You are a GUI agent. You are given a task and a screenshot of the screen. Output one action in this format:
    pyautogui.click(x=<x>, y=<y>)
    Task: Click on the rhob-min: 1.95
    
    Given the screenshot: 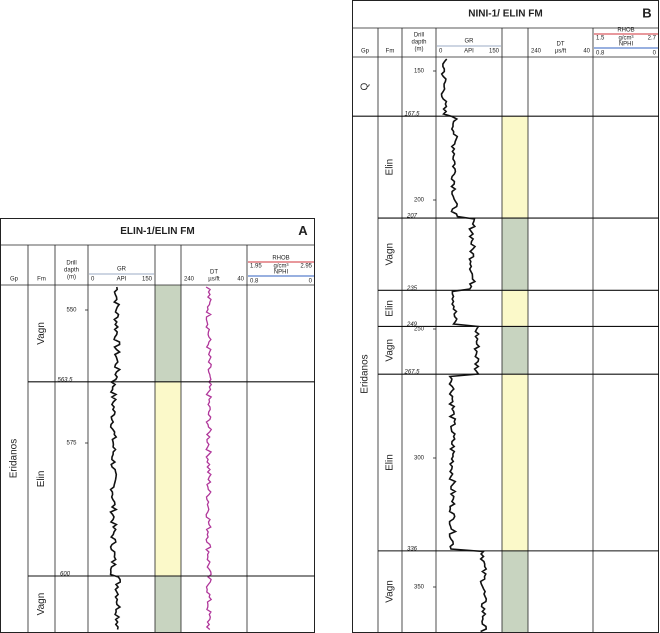 What is the action you would take?
    pyautogui.click(x=256, y=267)
    